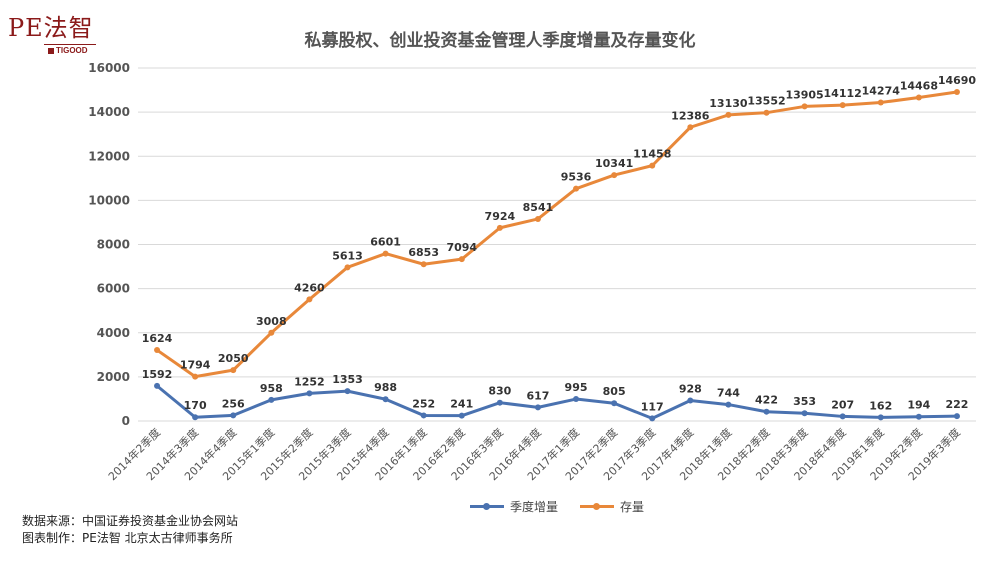  What do you see at coordinates (195, 405) in the screenshot?
I see `data-label: 170` at bounding box center [195, 405].